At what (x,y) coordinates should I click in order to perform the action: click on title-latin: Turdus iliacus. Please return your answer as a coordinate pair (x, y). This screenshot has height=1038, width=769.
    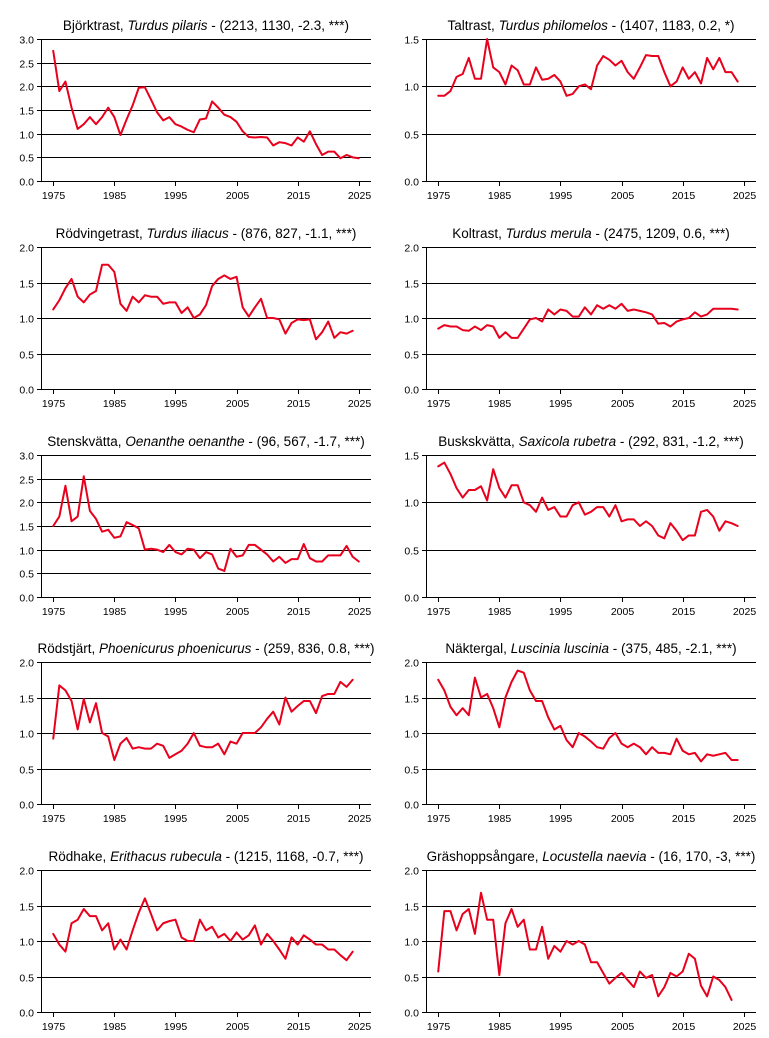
    Looking at the image, I should click on (187, 233).